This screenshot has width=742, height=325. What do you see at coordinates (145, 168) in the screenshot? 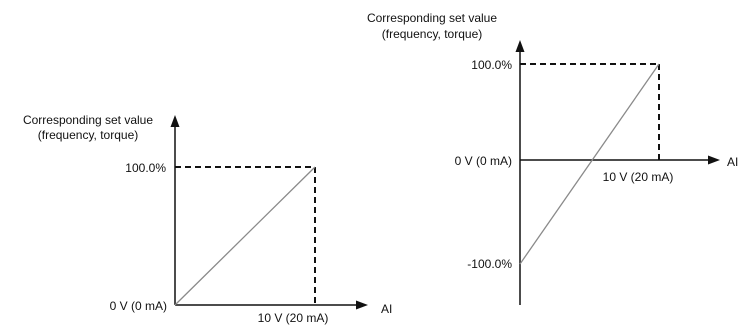
I see `left-y-tick-top: 100.0%` at bounding box center [145, 168].